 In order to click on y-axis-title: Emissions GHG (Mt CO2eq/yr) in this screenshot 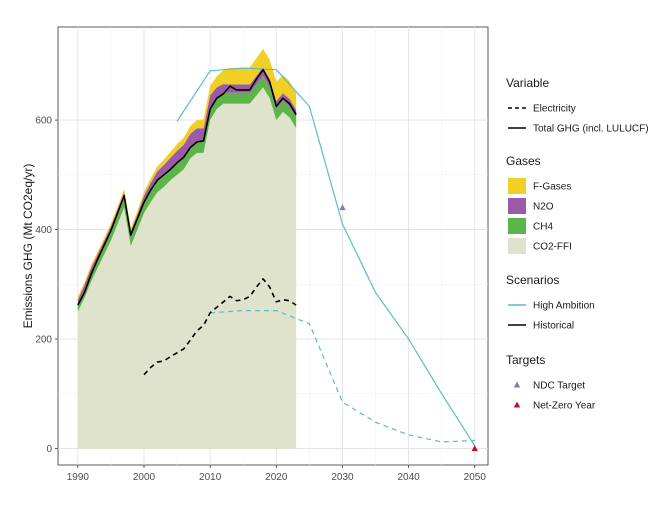, I will do `click(28, 246)`.